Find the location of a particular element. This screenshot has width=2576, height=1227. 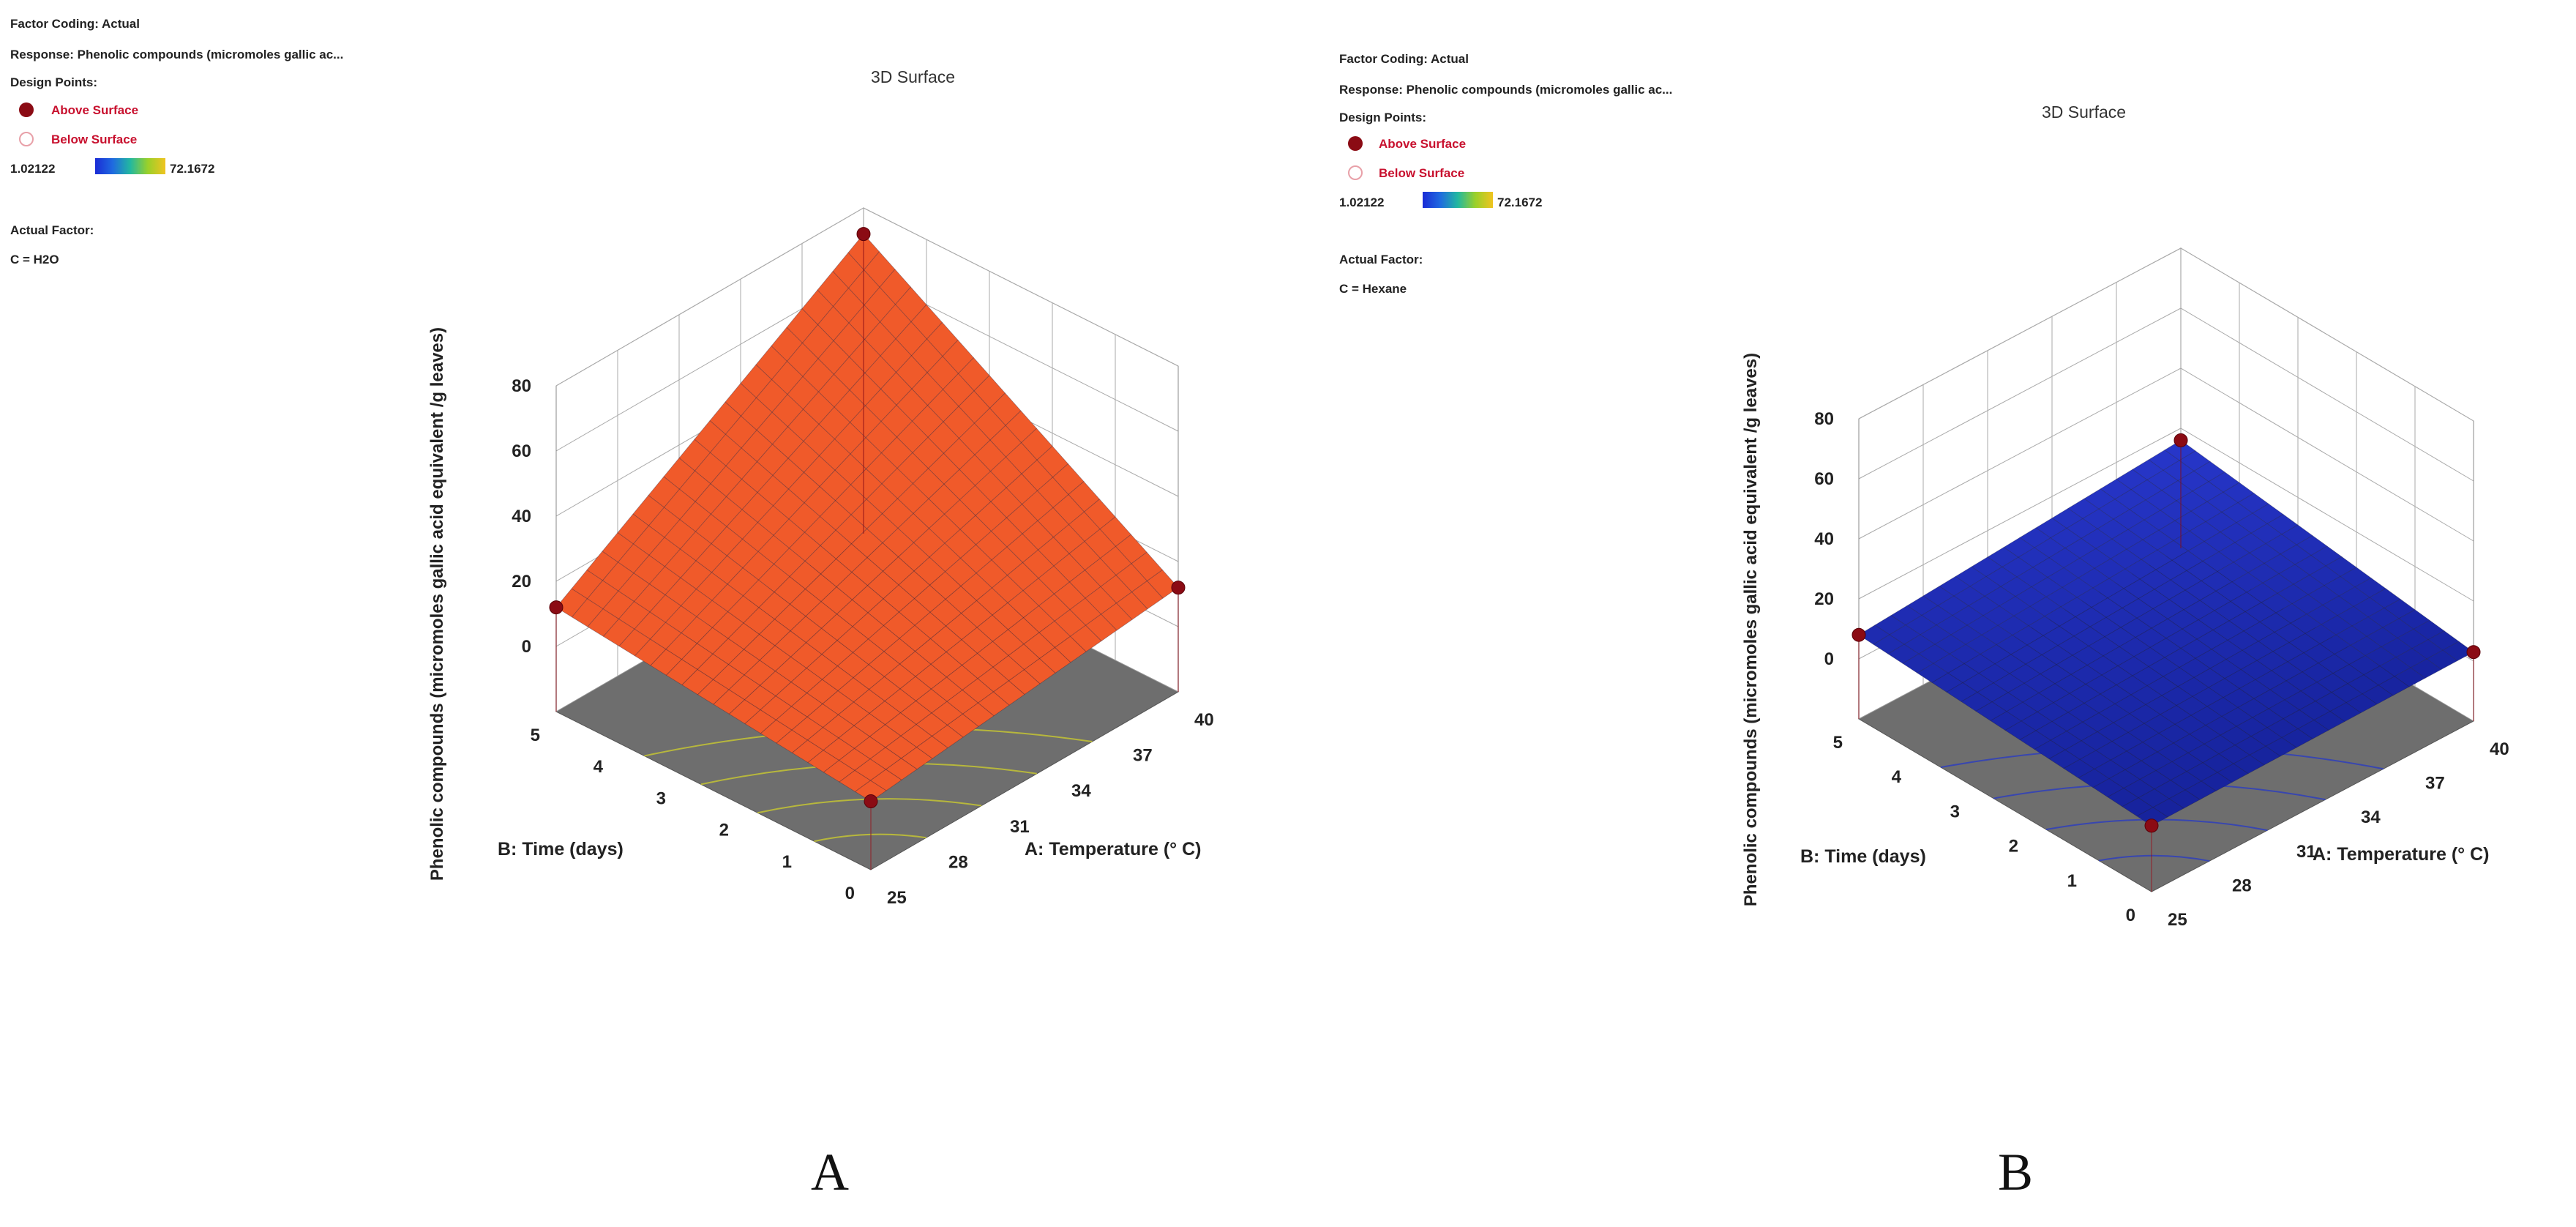

y-tick-label: 5 is located at coordinates (1838, 743).